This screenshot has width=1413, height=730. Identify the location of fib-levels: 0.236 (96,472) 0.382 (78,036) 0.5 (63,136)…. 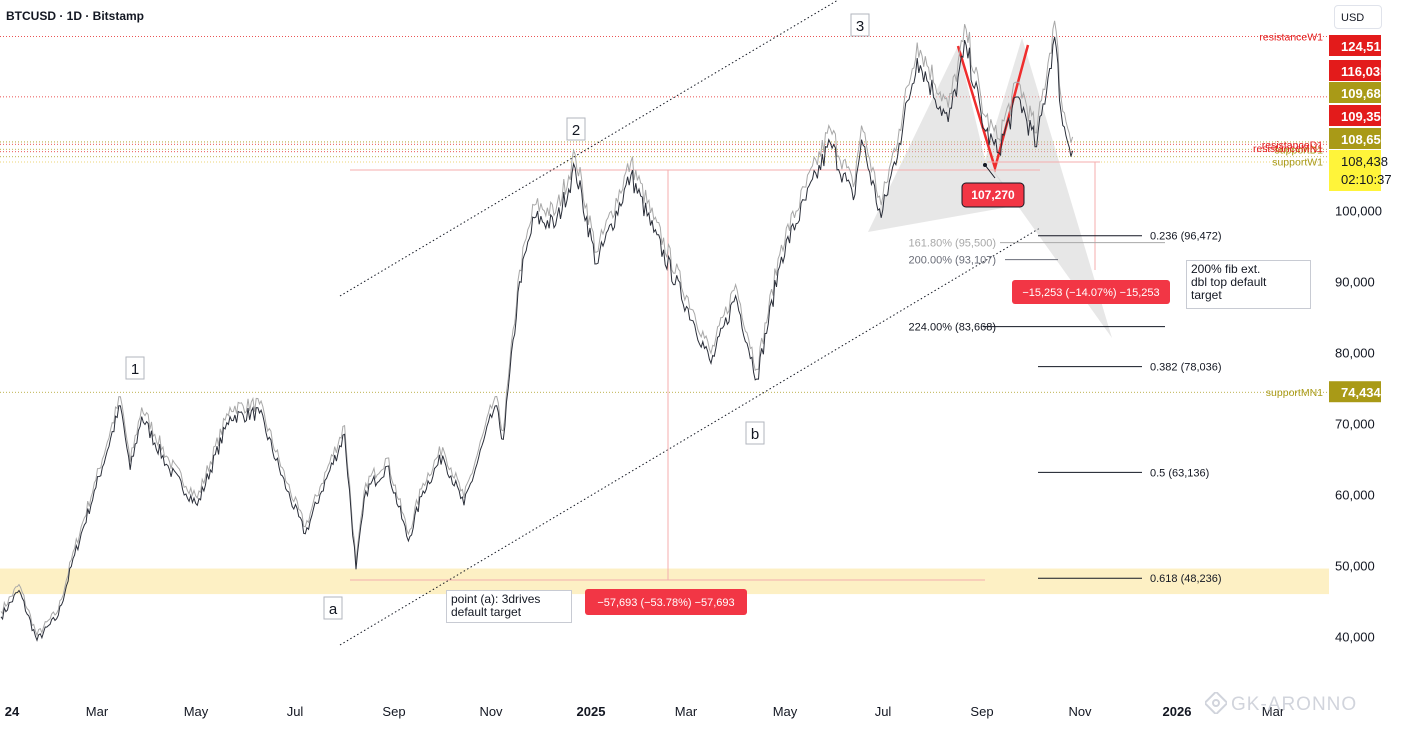
(1065, 408).